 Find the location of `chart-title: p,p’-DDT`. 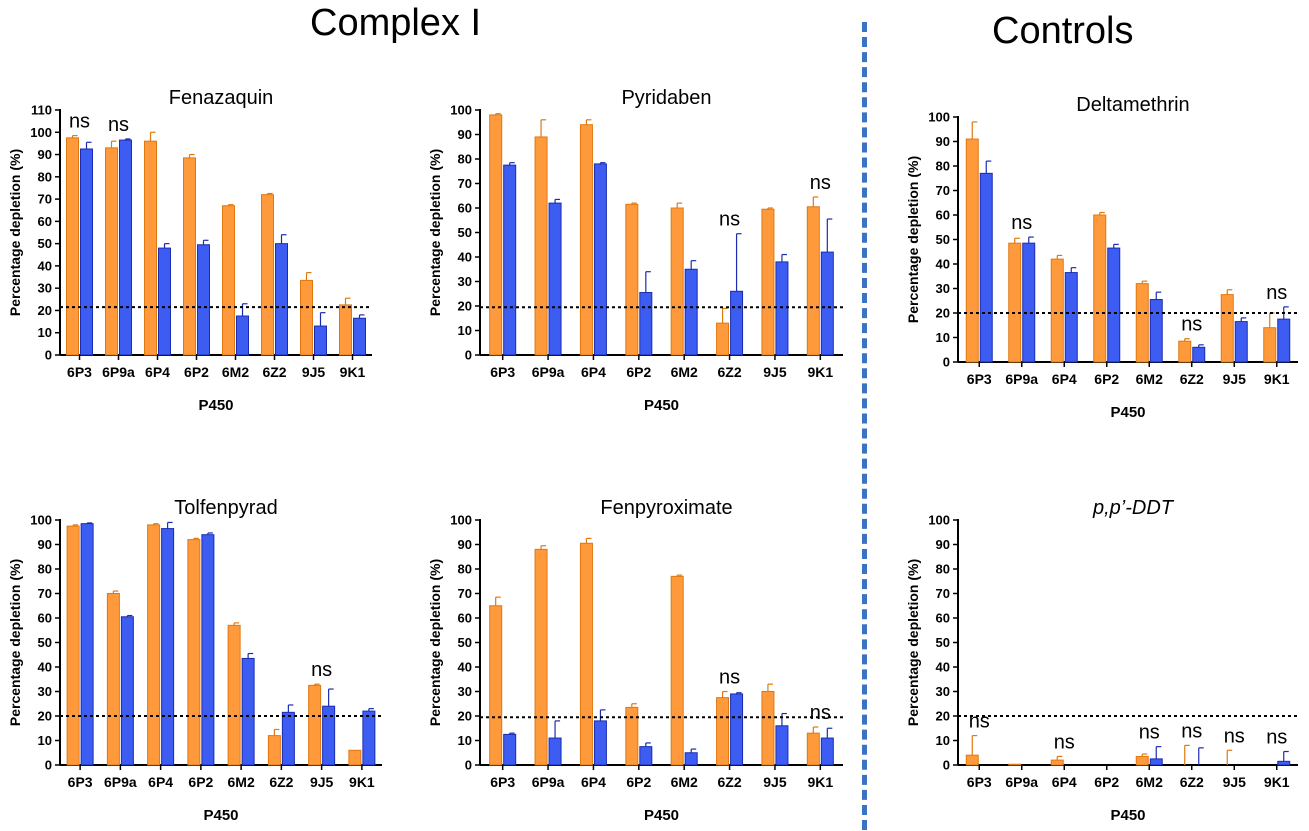

chart-title: p,p’-DDT is located at coordinates (1133, 508).